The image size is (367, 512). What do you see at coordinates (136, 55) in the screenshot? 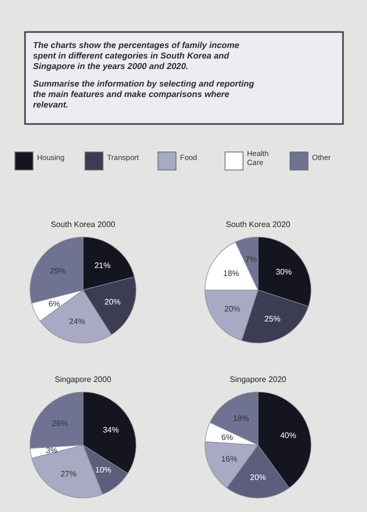
I see `text: The charts show the percentages of family income spent in different categories in South Korea and Singapore in the years 2000 and 2020.` at bounding box center [136, 55].